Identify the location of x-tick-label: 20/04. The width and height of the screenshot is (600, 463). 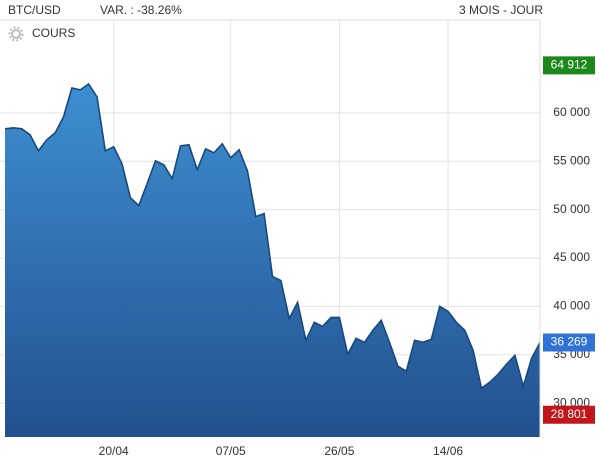
(114, 451).